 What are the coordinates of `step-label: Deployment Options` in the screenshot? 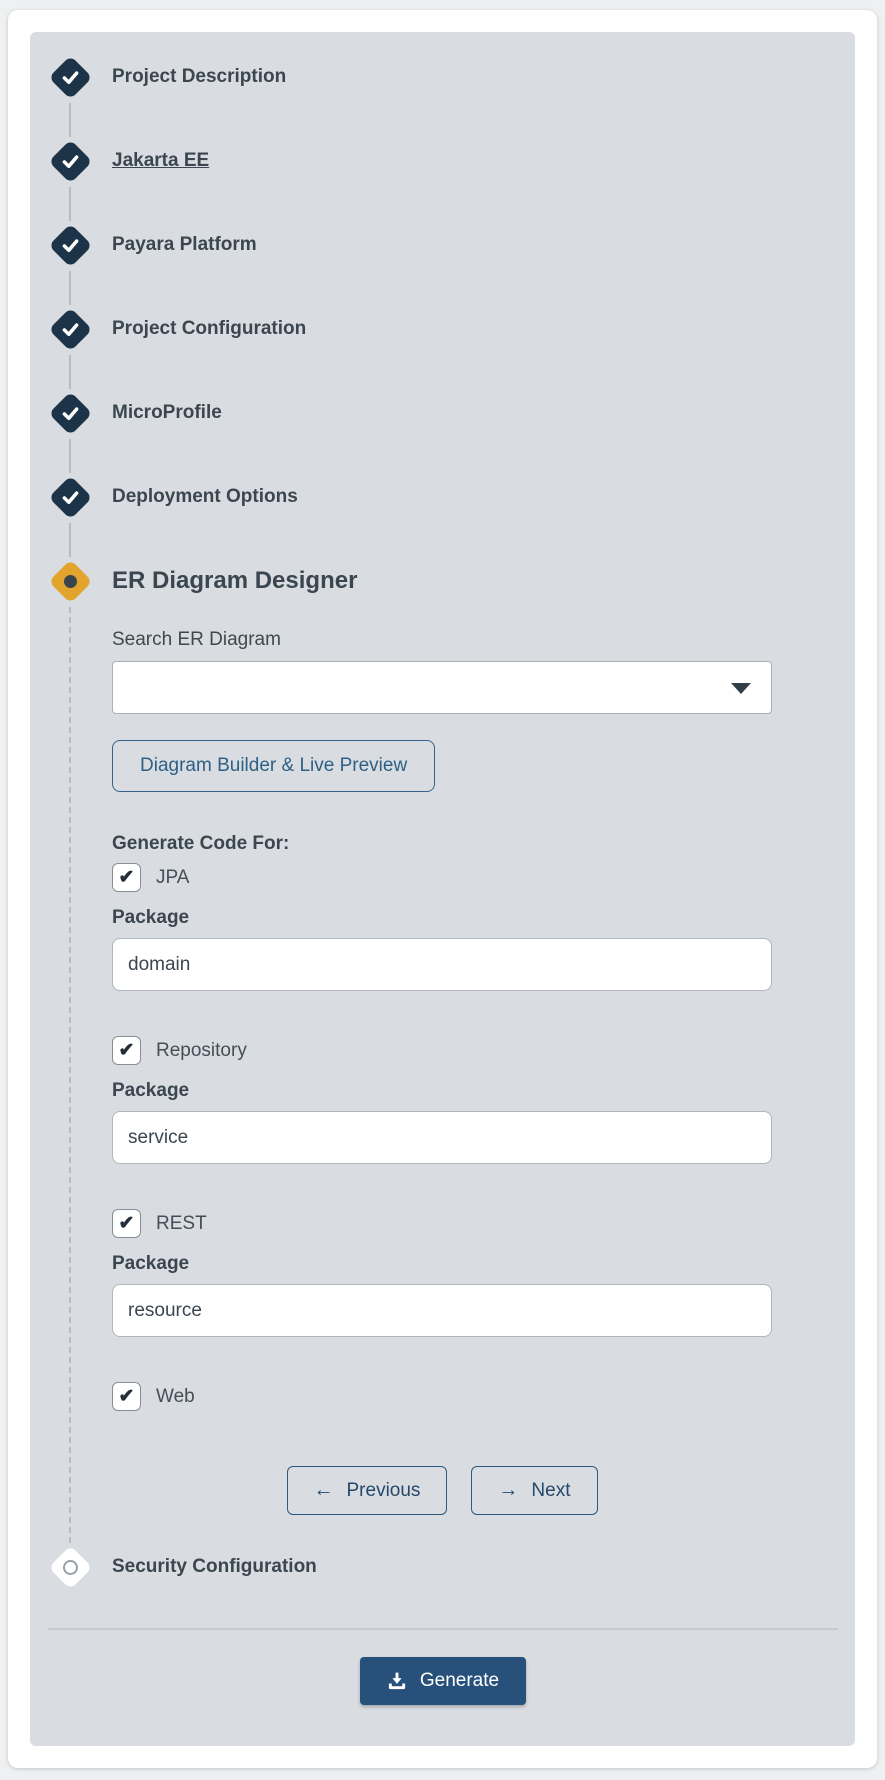 It's located at (205, 496).